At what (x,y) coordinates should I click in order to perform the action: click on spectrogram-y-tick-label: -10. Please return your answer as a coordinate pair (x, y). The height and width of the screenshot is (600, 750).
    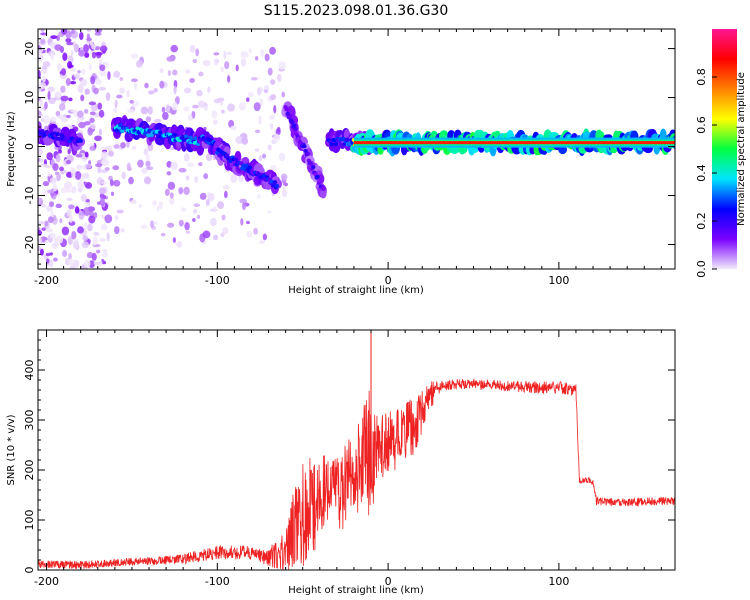
    Looking at the image, I should click on (29, 196).